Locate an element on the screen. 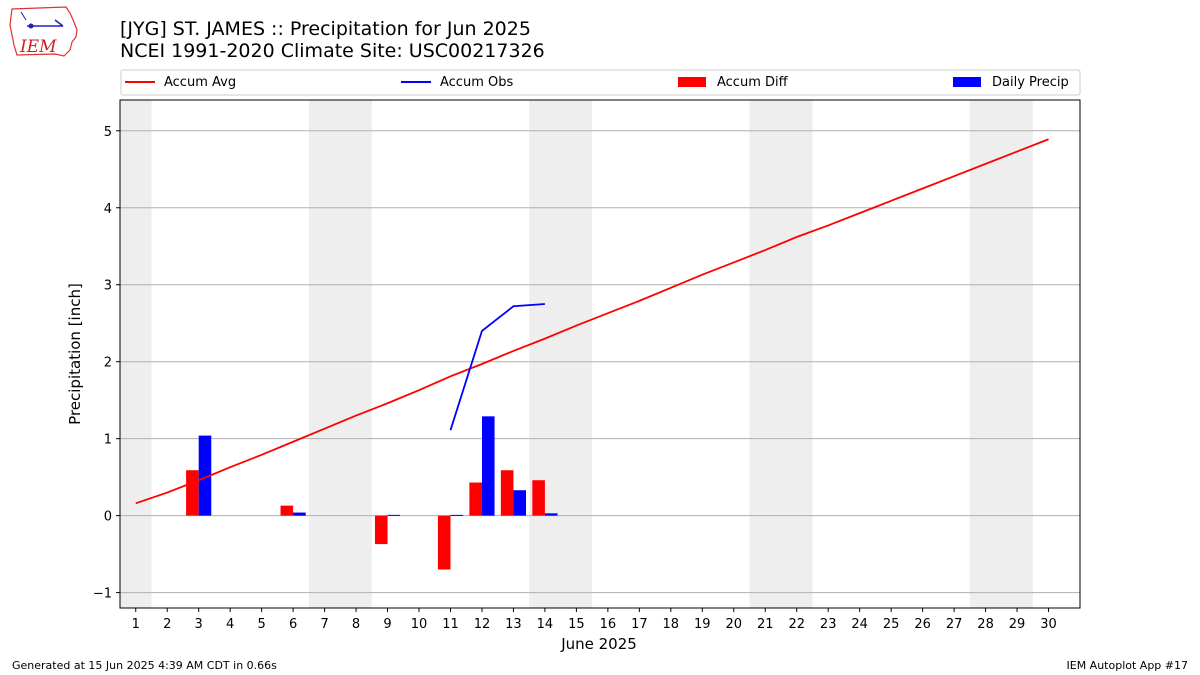 The width and height of the screenshot is (1200, 675). xtick-label-2: 2 is located at coordinates (167, 624).